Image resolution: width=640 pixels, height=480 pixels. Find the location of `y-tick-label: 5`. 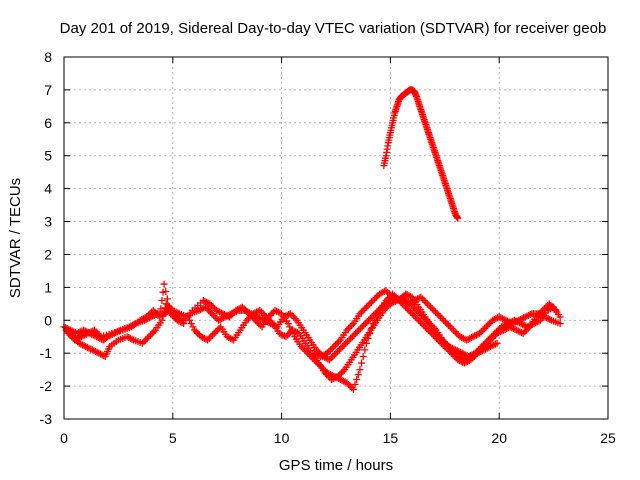

y-tick-label: 5 is located at coordinates (48, 156).